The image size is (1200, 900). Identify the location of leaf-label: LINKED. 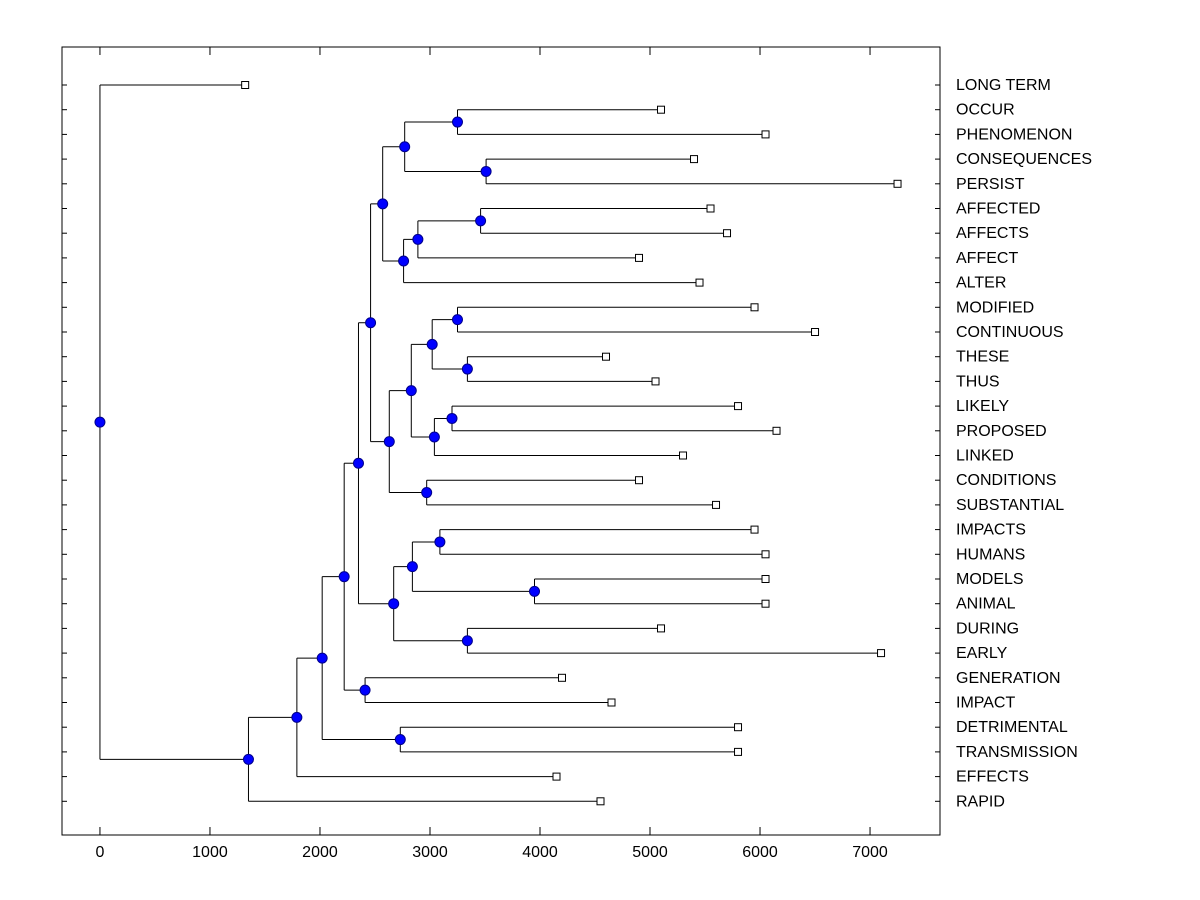
(985, 456).